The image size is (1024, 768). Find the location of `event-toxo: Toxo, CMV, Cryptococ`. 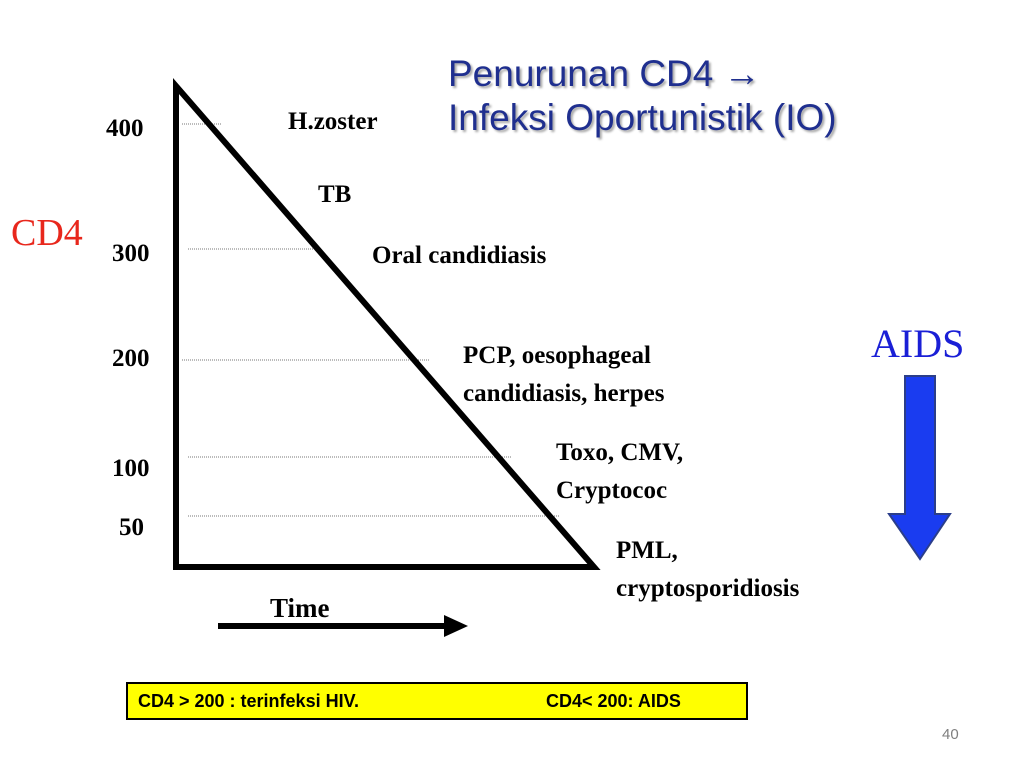

event-toxo: Toxo, CMV, Cryptococ is located at coordinates (619, 472).